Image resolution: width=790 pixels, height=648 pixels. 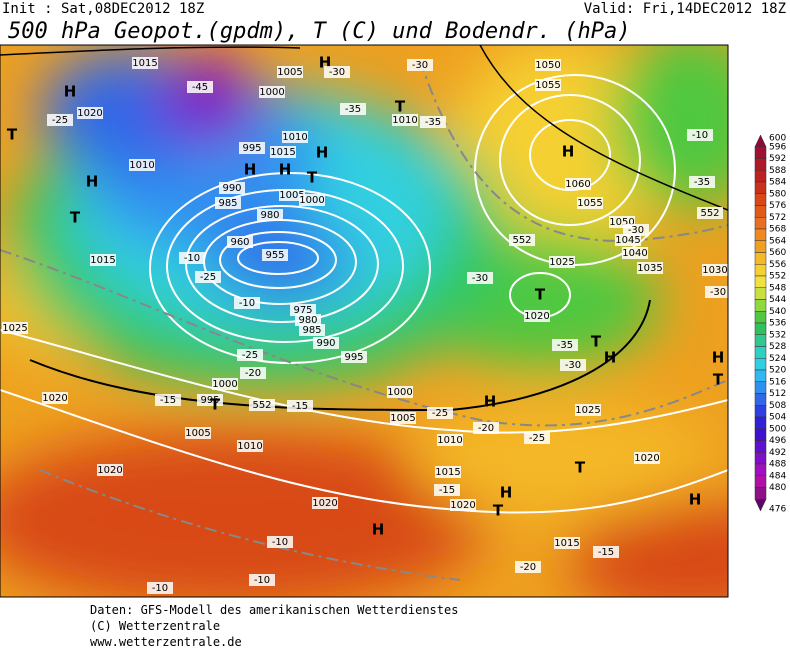 What do you see at coordinates (777, 147) in the screenshot?
I see `colorbar-label: 596` at bounding box center [777, 147].